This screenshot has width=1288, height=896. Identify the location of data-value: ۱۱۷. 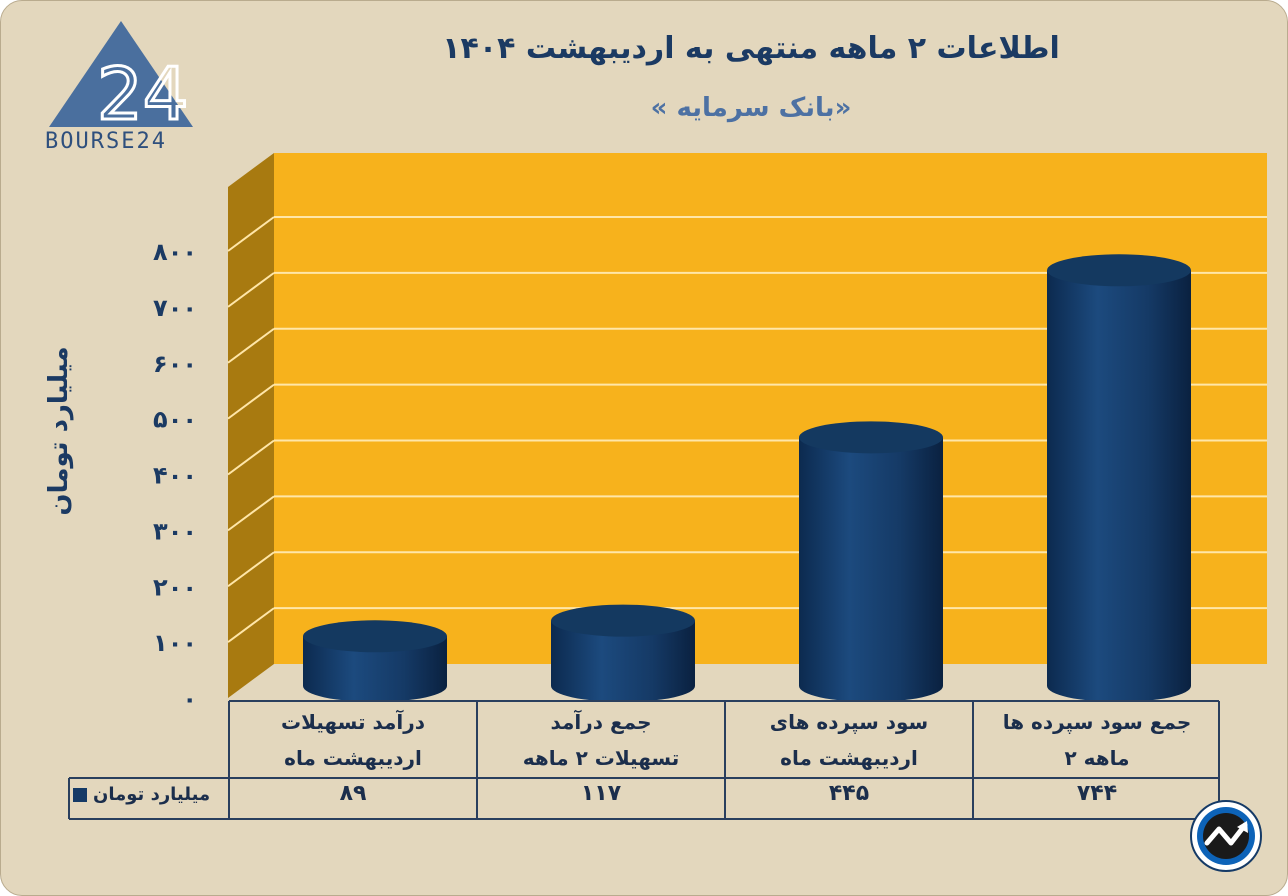
(601, 793).